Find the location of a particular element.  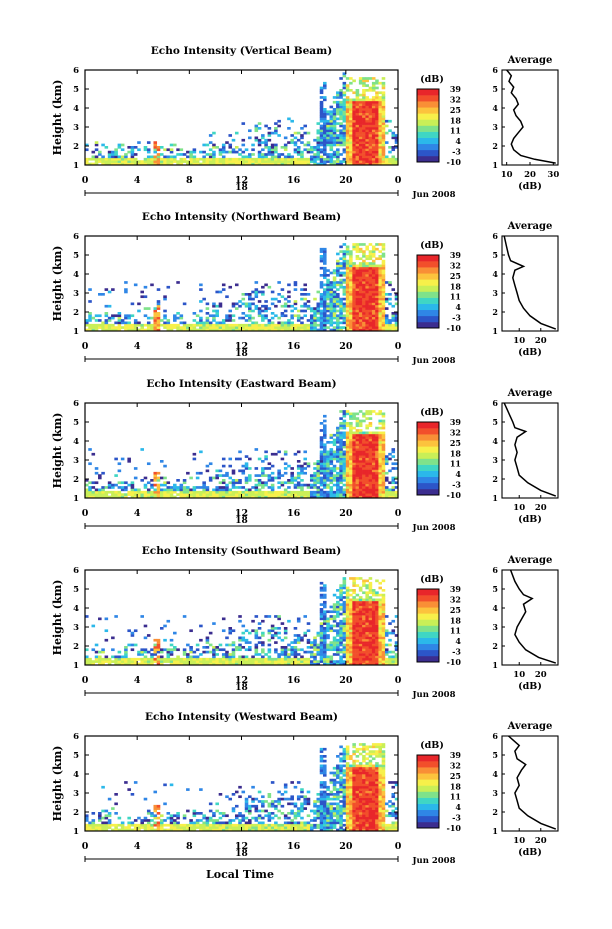

average-y-tick-label: 6 is located at coordinates (495, 70).